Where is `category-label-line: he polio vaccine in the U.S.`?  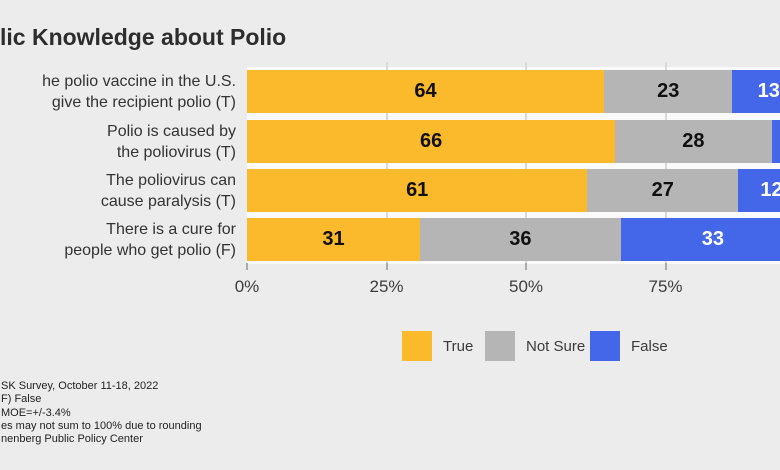 category-label-line: he polio vaccine in the U.S. is located at coordinates (139, 81).